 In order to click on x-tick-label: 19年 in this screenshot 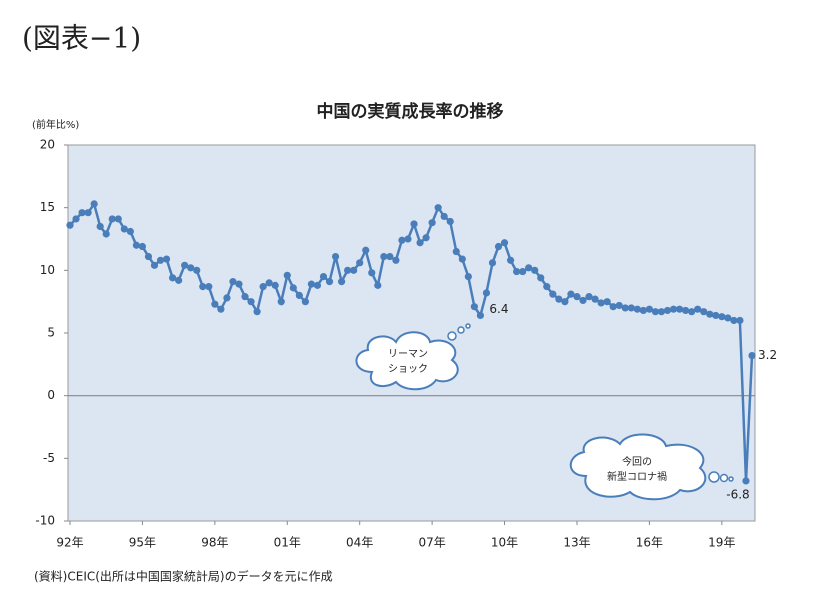, I will do `click(721, 543)`.